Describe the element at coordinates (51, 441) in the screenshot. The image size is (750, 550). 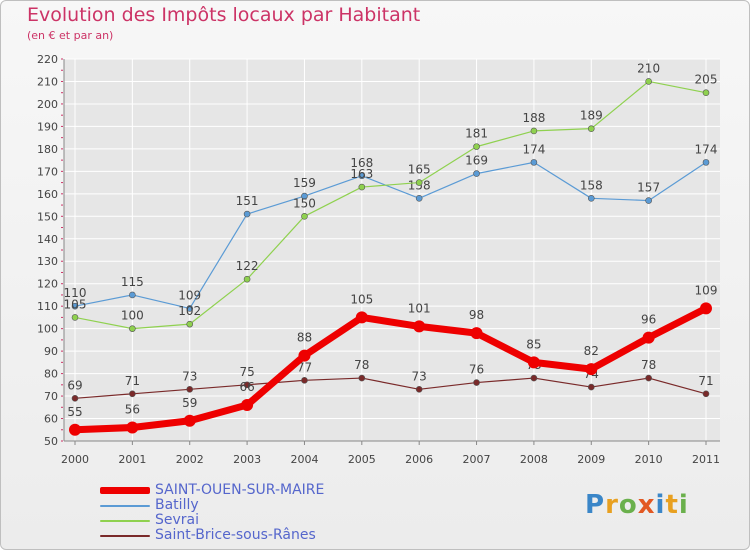
I see `y-tick-label: 50` at that location.